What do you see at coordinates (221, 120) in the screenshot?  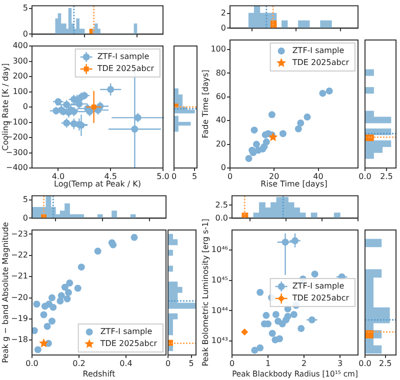 I see `y-tick-label: 40` at bounding box center [221, 120].